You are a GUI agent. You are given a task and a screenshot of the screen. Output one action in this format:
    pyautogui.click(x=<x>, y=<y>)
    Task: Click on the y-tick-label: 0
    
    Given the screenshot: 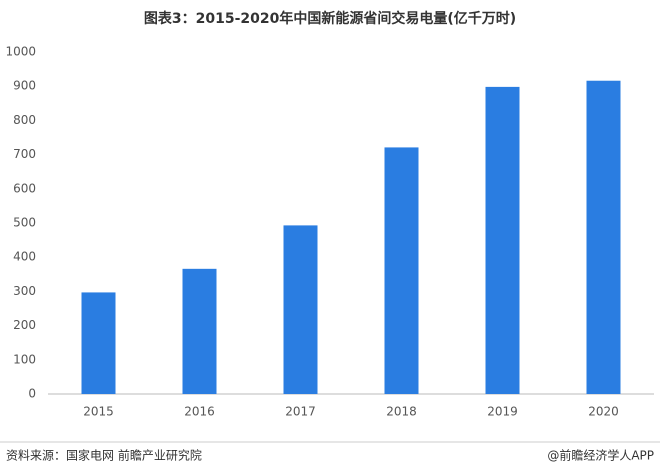 What is the action you would take?
    pyautogui.click(x=32, y=394)
    